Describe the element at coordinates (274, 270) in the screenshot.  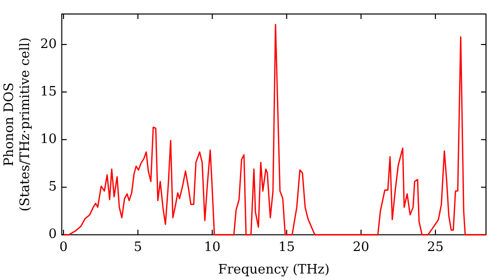
I see `x-axis-title: Frequency (THz)` at that location.